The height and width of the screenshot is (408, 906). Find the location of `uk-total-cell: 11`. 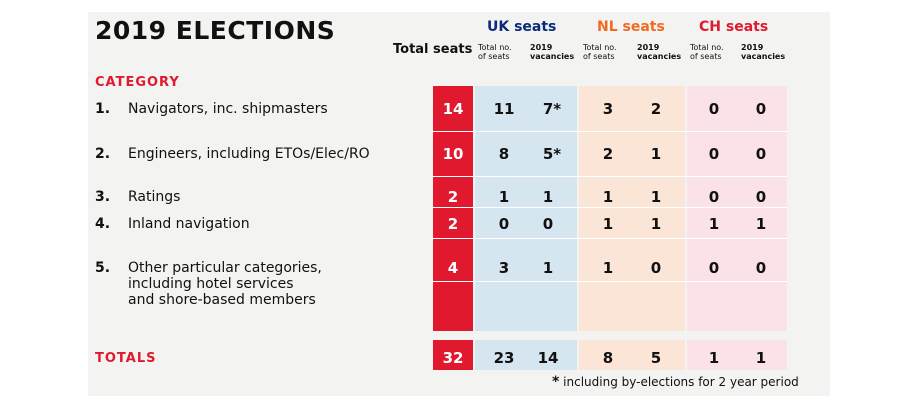

uk-total-cell: 11 is located at coordinates (504, 109).